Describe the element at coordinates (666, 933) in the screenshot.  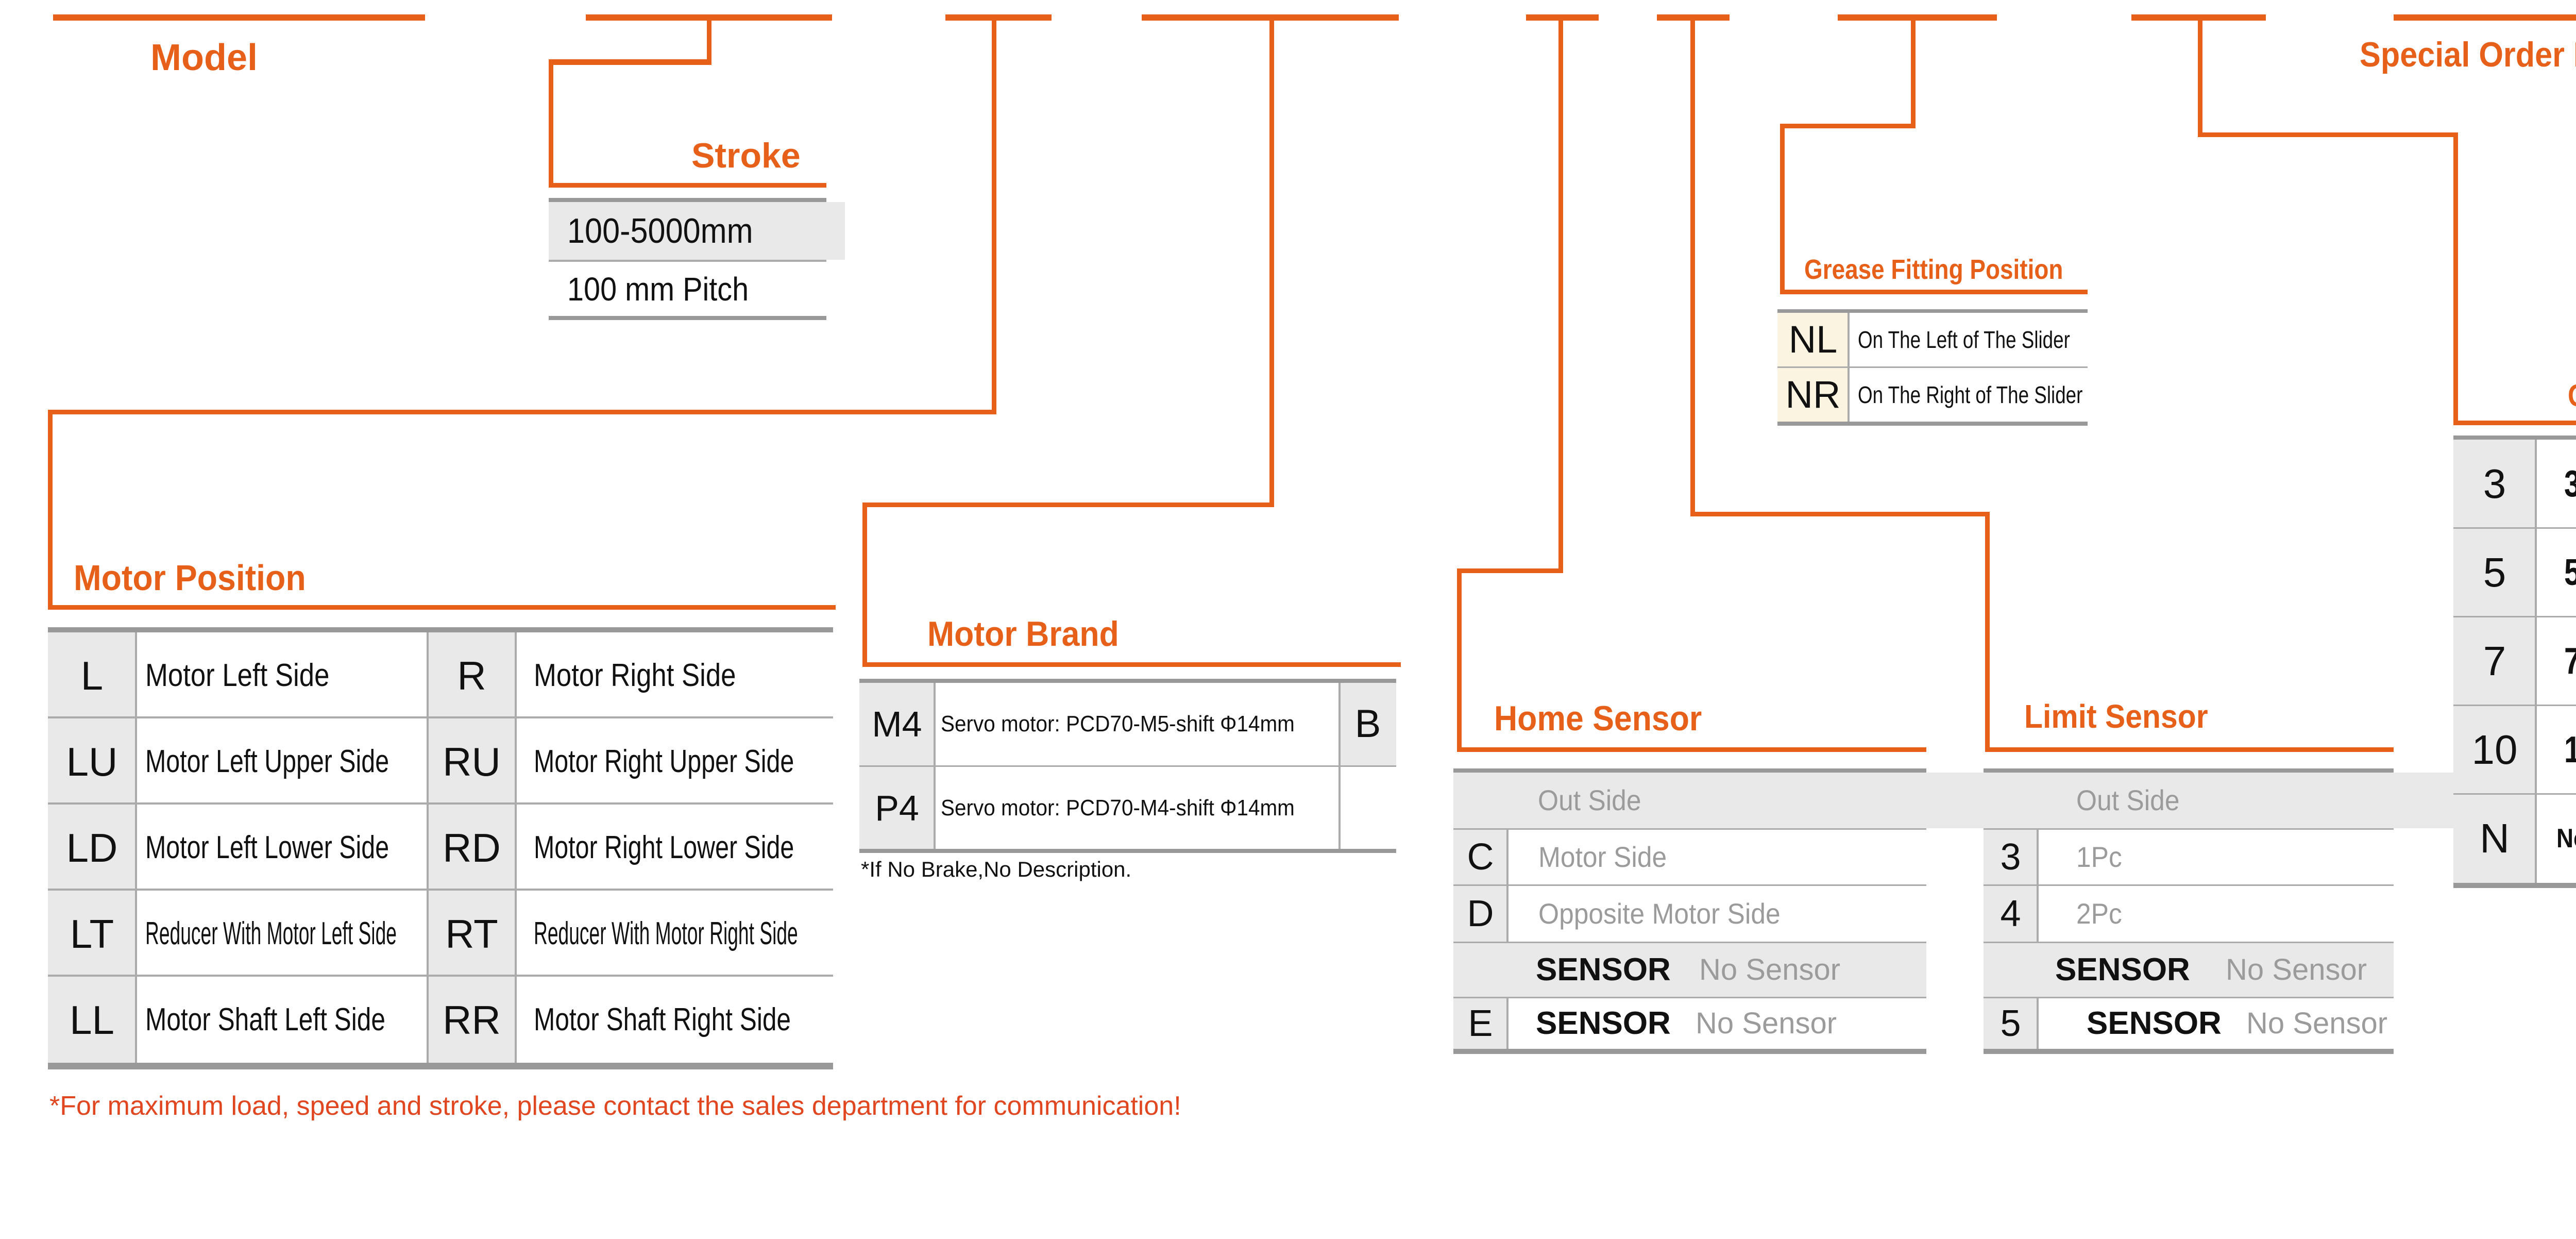
I see `desc-cell: Reducer With Motor Right Side` at that location.